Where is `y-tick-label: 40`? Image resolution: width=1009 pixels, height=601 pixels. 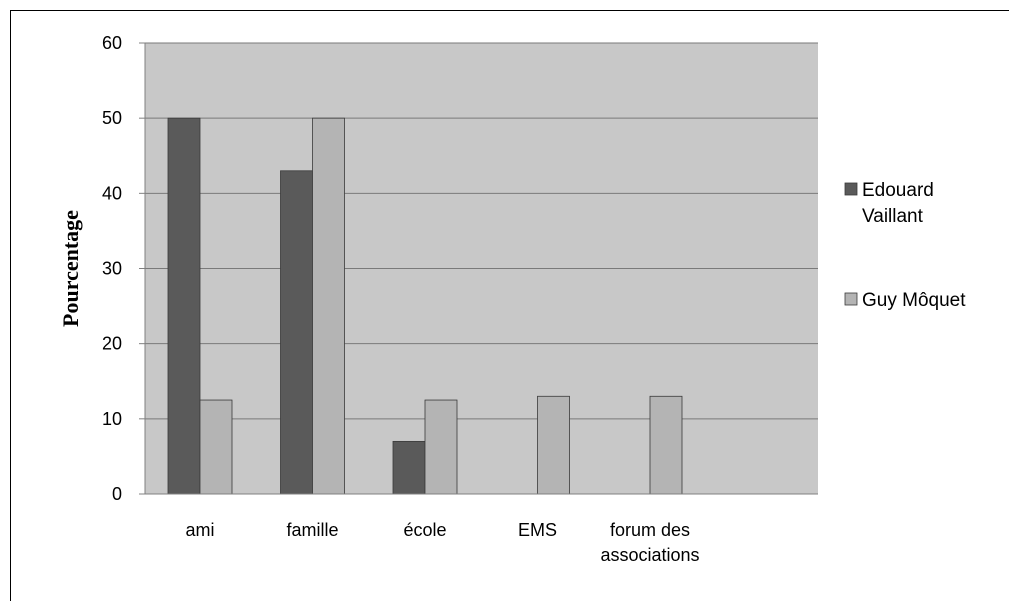
y-tick-label: 40 is located at coordinates (112, 193).